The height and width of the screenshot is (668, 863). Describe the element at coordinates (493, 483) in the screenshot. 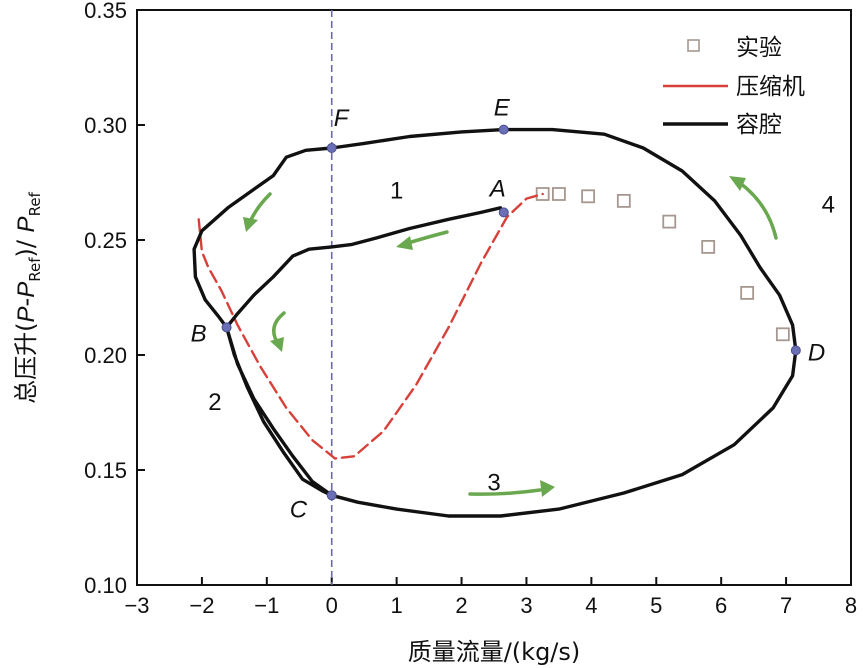

I see `phase-label-3: 3` at that location.